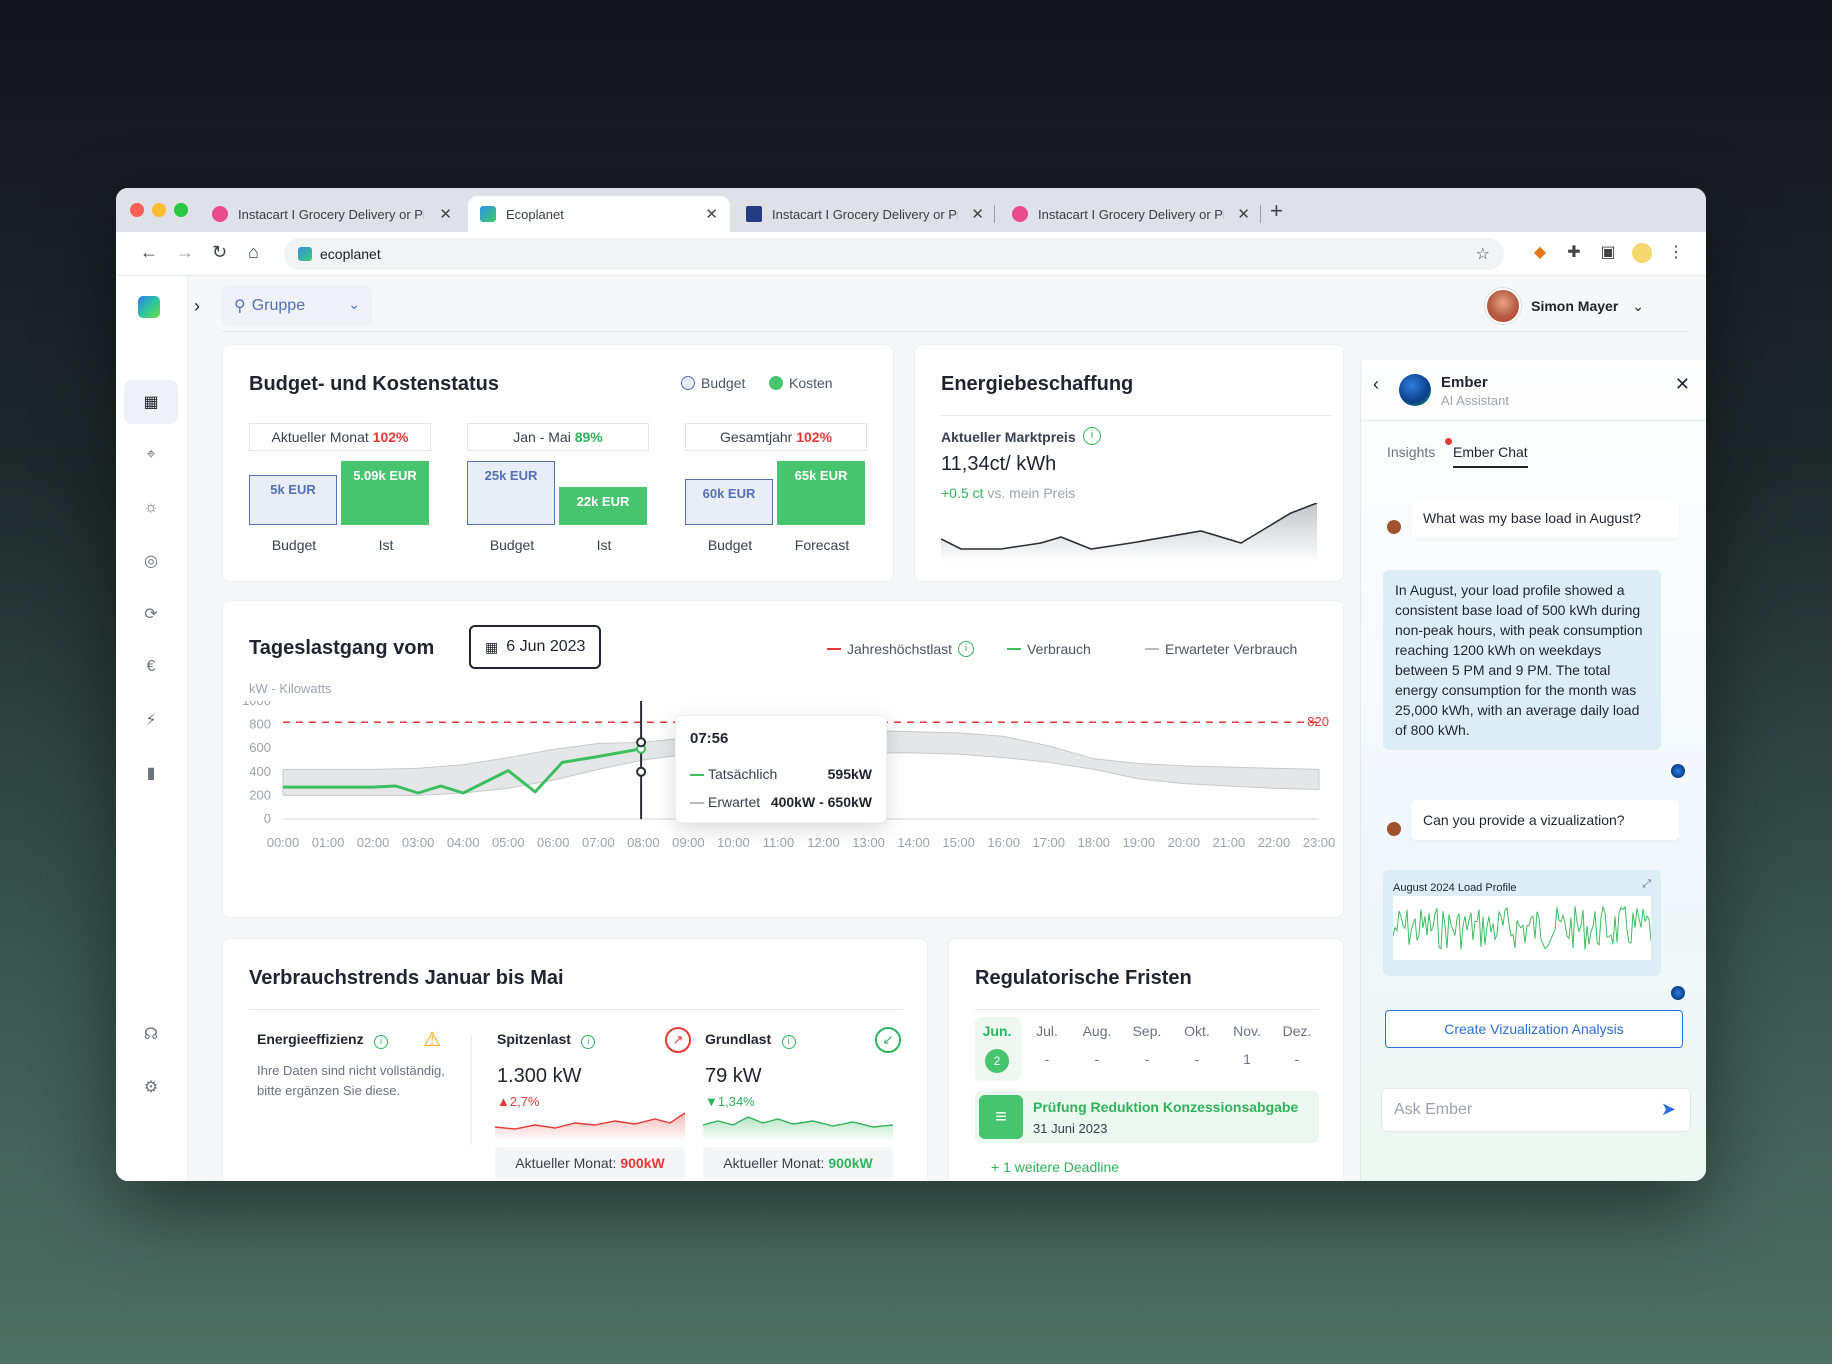  What do you see at coordinates (151, 454) in the screenshot?
I see `location-pin-icon: ⌖` at bounding box center [151, 454].